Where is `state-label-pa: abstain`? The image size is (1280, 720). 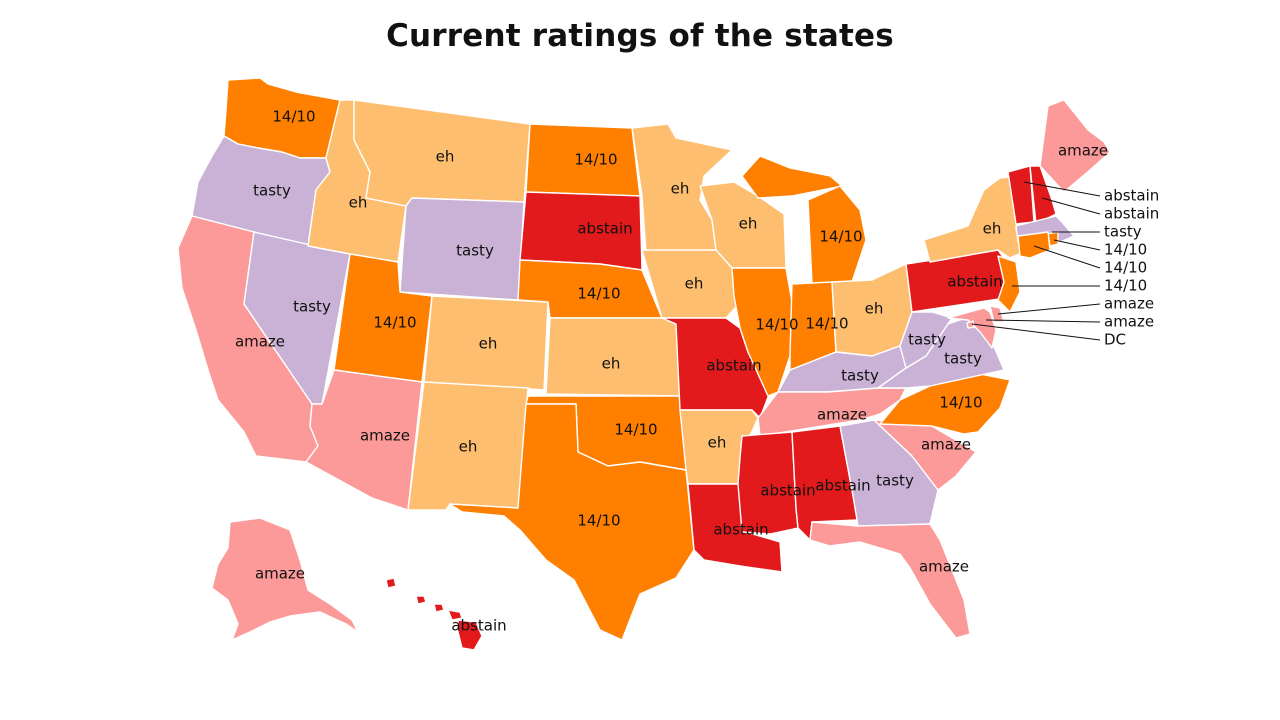 state-label-pa: abstain is located at coordinates (974, 282).